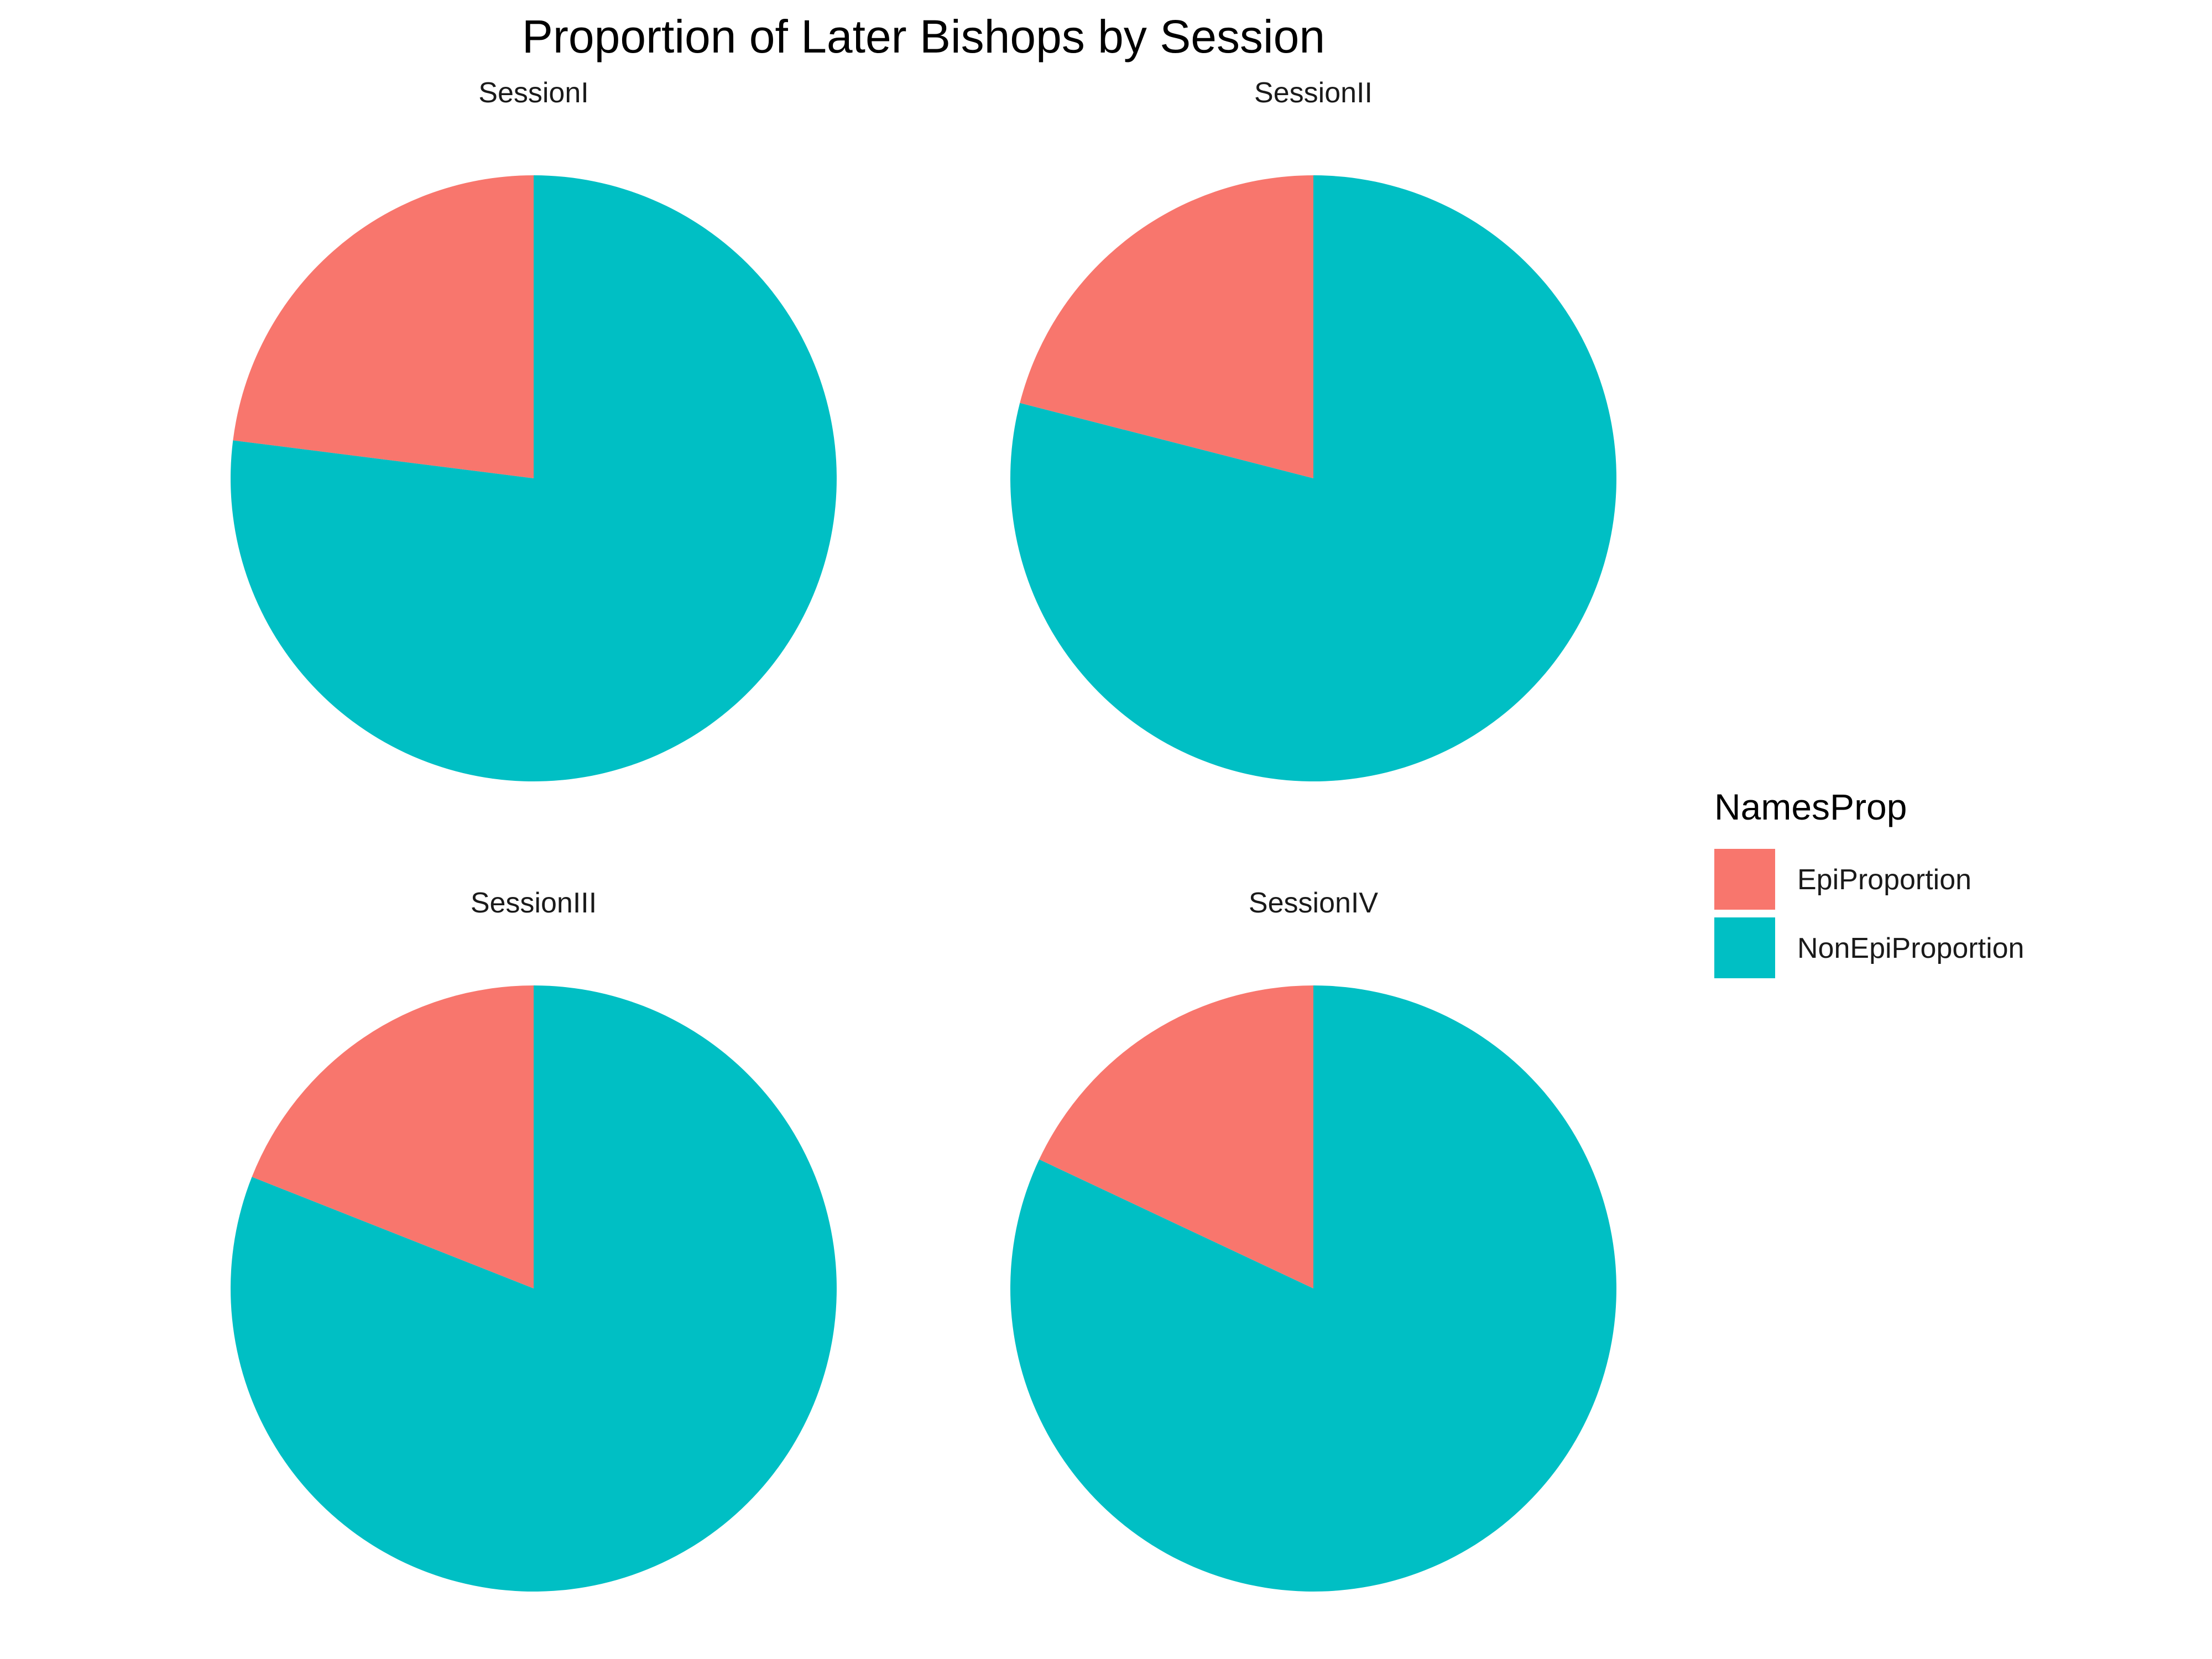  I want to click on pie-sessionii: SessionII, so click(1314, 429).